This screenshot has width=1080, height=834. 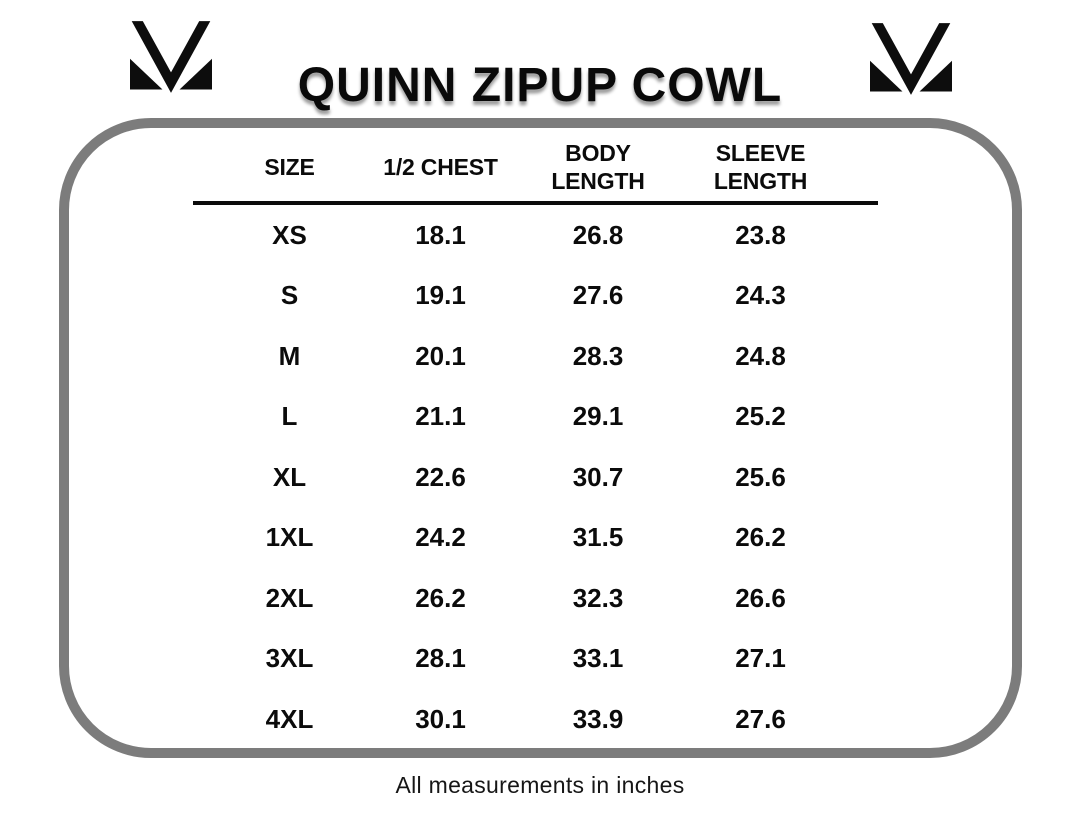 I want to click on measurement-cell: 27.1, so click(x=760, y=658).